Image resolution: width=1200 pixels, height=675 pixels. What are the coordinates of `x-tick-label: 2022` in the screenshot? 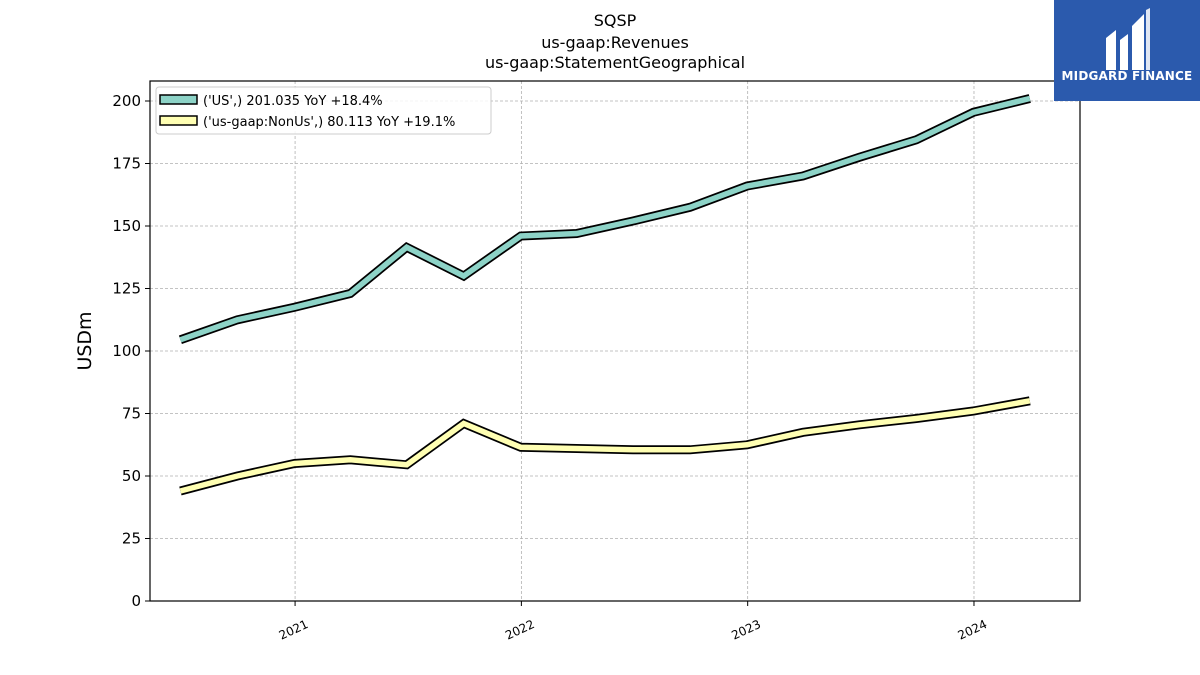 It's located at (520, 630).